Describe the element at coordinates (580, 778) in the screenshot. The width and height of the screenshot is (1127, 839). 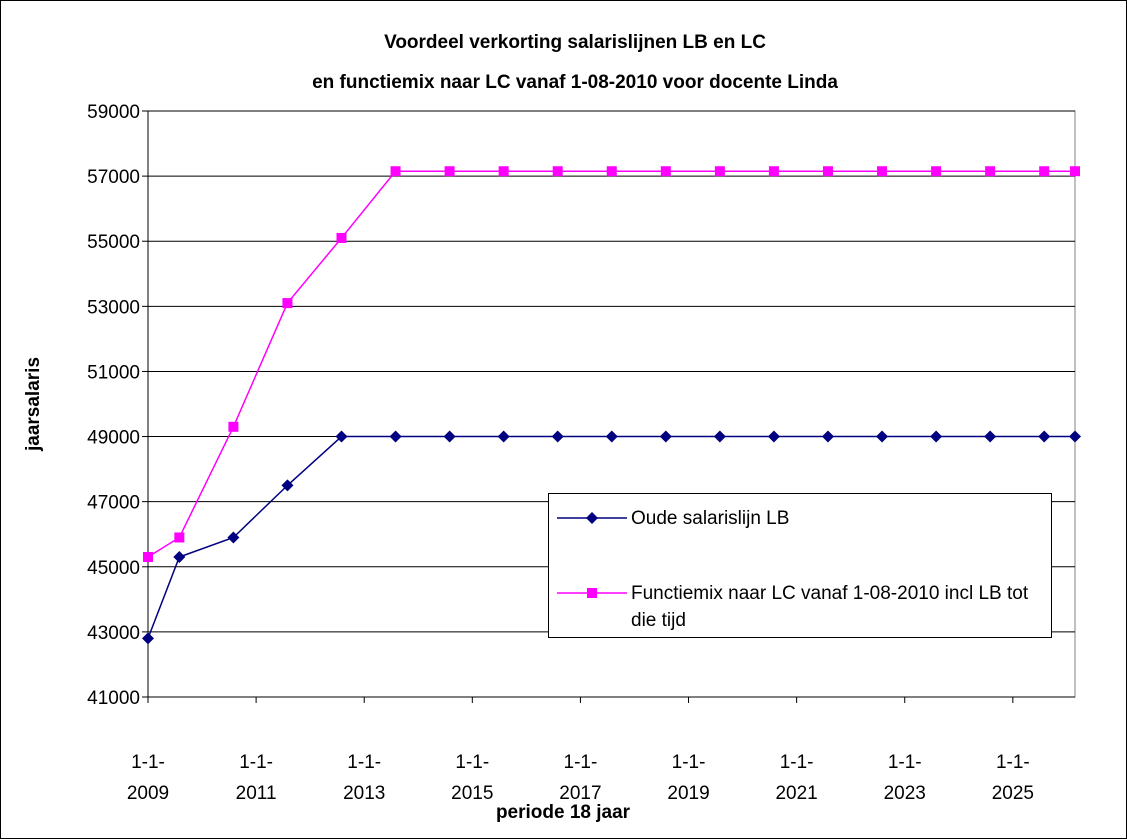
I see `x-tick-label: 1-1-2017` at that location.